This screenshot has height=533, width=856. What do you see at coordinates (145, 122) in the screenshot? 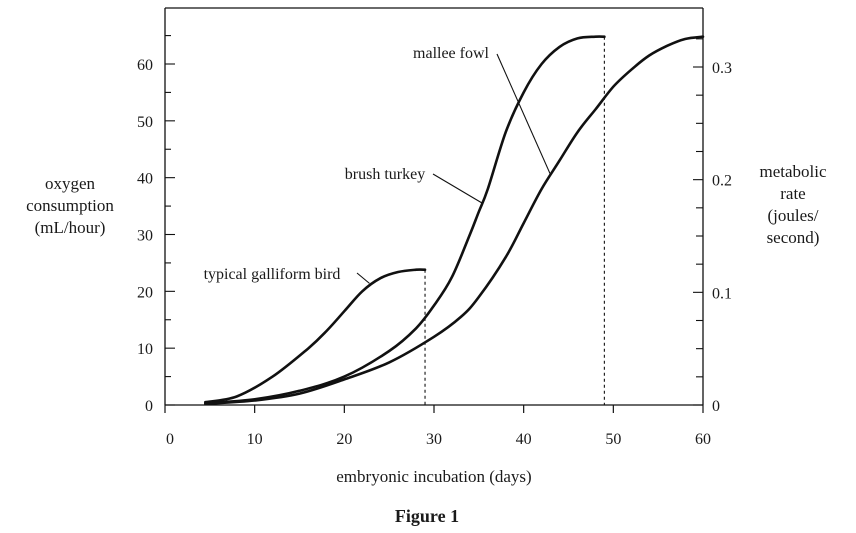
I see `y-left-tick-label-50: 50` at bounding box center [145, 122].